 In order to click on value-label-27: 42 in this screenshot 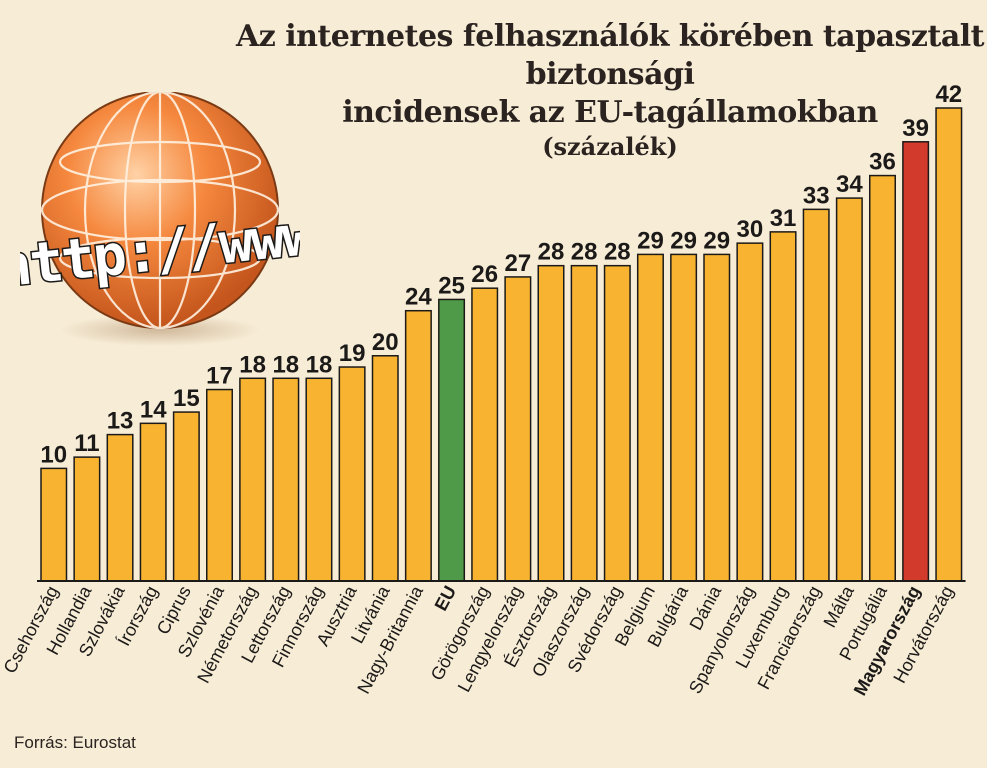, I will do `click(948, 94)`.